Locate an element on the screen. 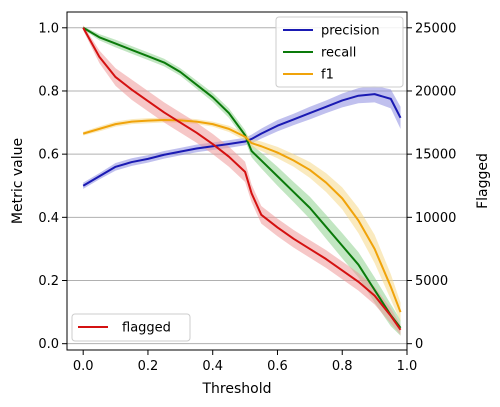 This screenshot has width=500, height=407. y-axis-ticks: 0.0 0.2 0.4 0.6 0.8 1.0 is located at coordinates (52, 186).